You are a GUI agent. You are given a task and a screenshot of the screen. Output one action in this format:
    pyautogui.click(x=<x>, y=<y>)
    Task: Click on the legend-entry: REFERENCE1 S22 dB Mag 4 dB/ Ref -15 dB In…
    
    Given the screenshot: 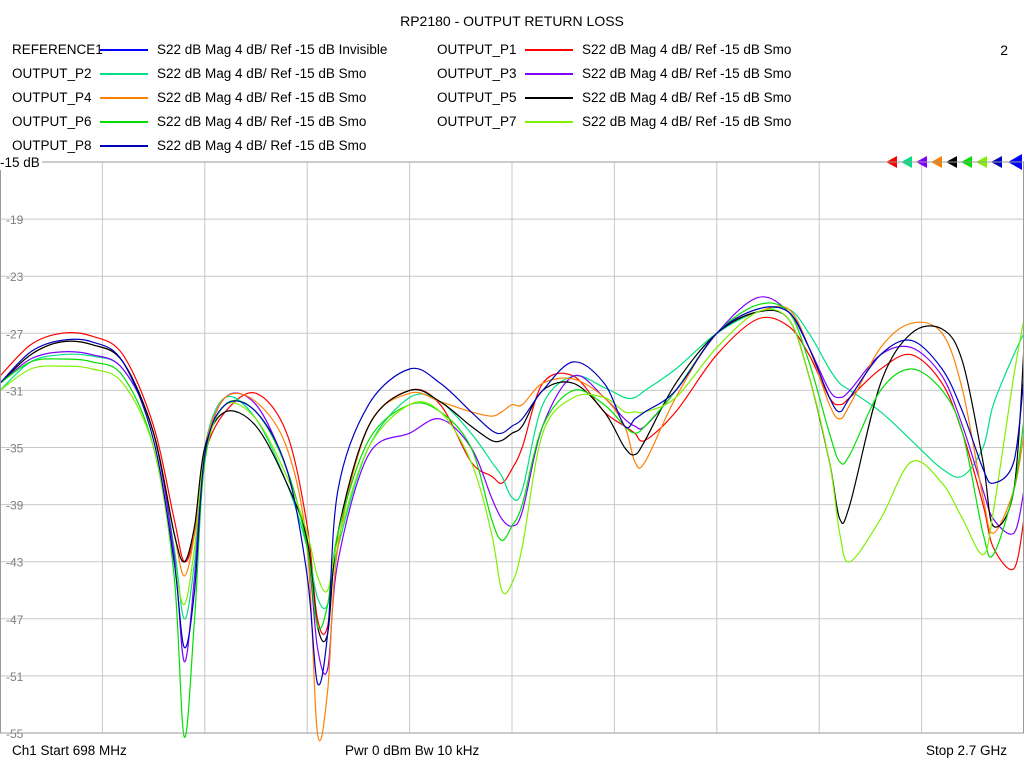 What is the action you would take?
    pyautogui.click(x=222, y=52)
    